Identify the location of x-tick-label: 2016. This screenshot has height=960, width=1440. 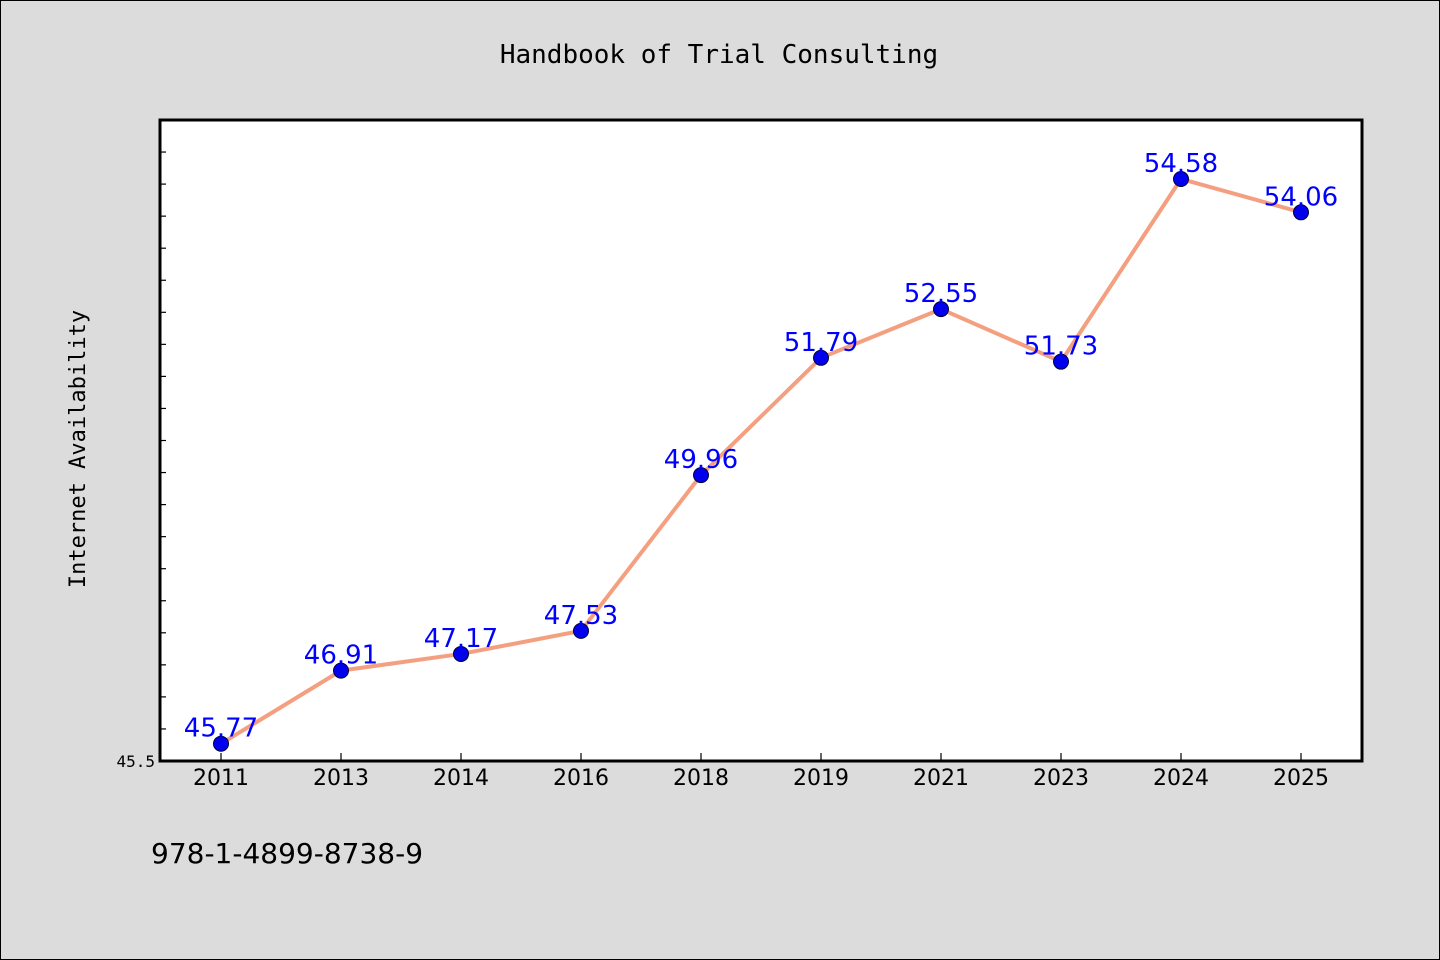
(581, 778).